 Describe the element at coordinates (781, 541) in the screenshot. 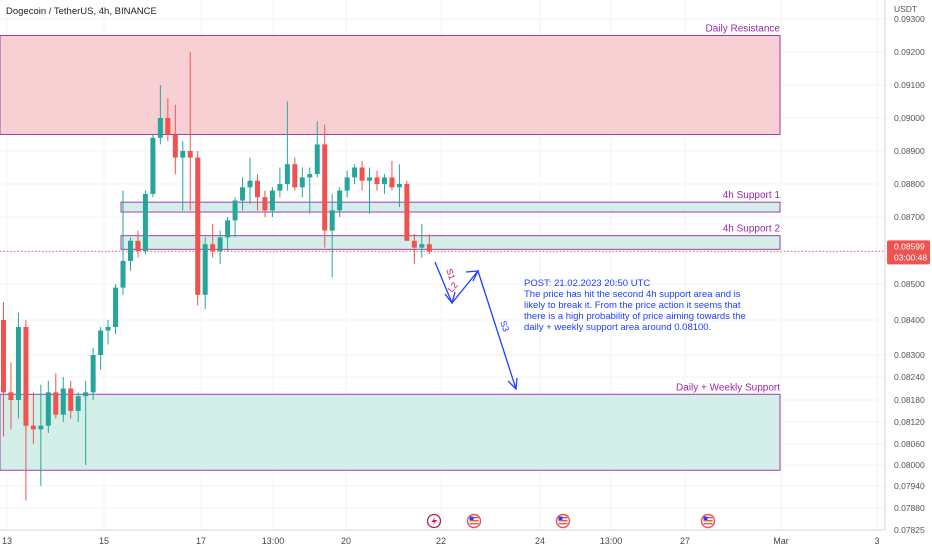

I see `time-label: Mar` at that location.